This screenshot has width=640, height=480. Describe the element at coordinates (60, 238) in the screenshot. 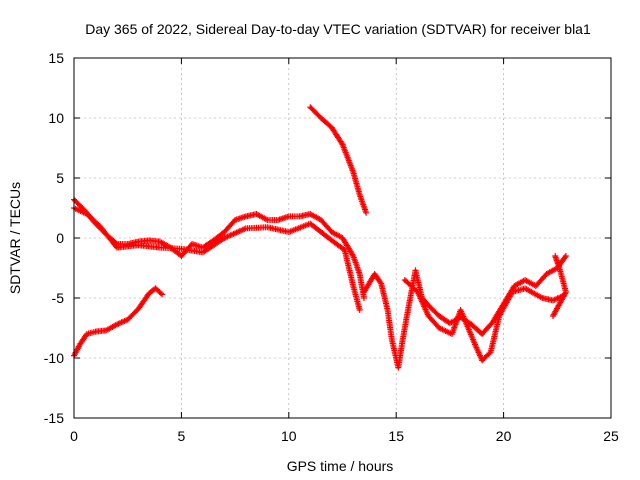

I see `y-tick-label: 0` at that location.